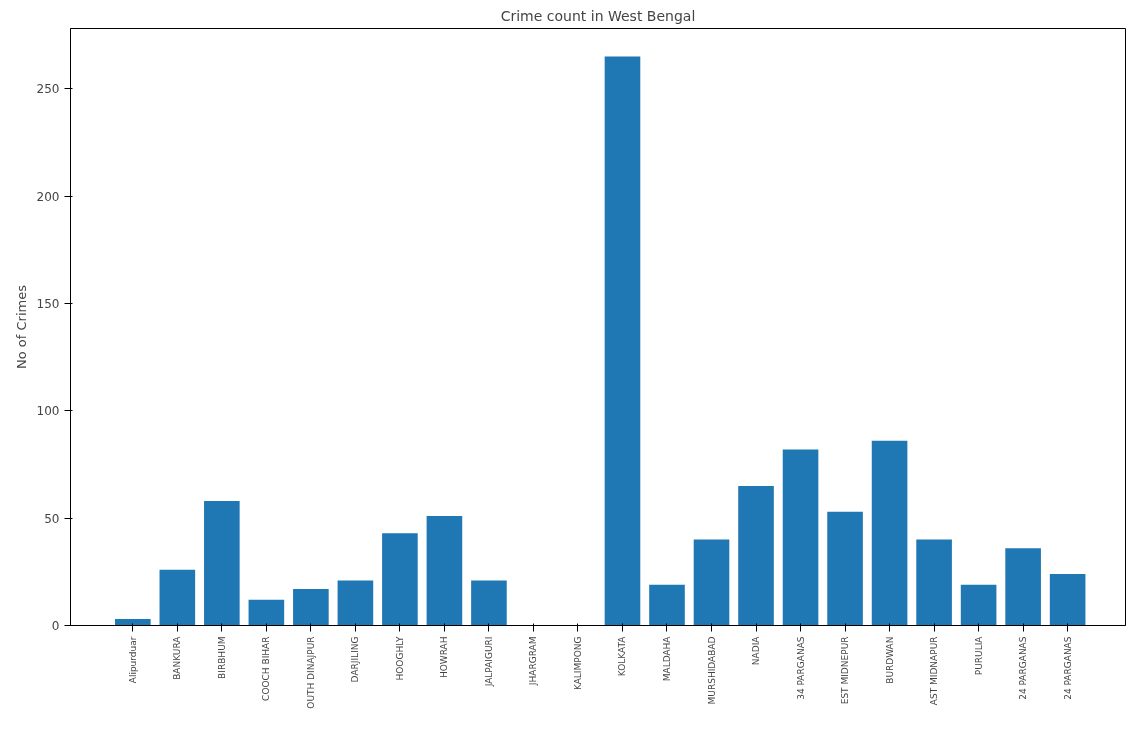 The image size is (1136, 740). I want to click on x-tick-label: OUTH DINAJPUR, so click(310, 672).